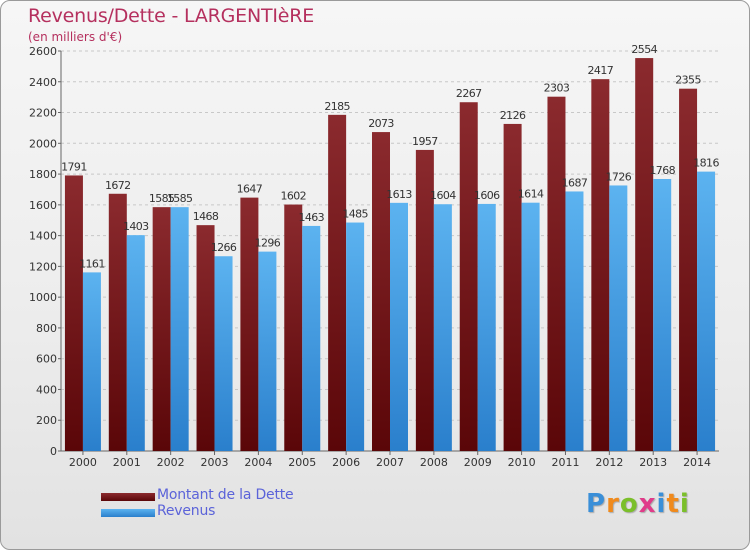 This screenshot has width=750, height=550. What do you see at coordinates (293, 196) in the screenshot?
I see `data-label-debt-2005: 1602` at bounding box center [293, 196].